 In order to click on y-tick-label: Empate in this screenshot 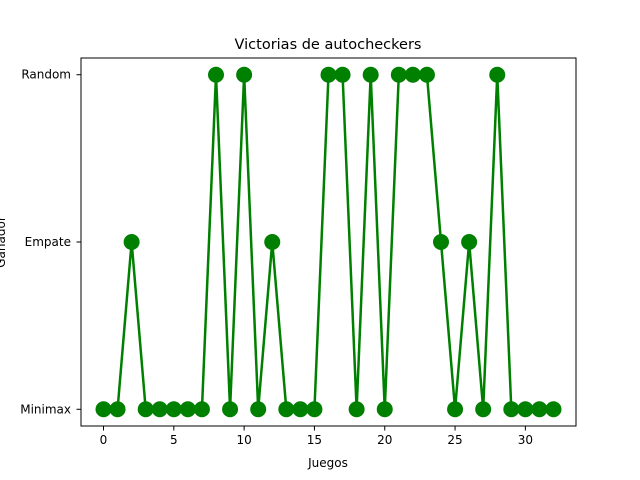, I will do `click(48, 242)`.